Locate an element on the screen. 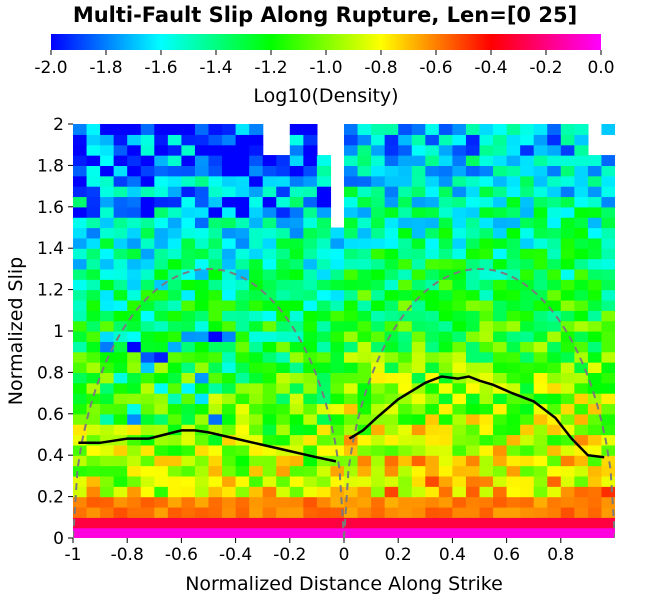 This screenshot has height=600, width=650. x-tick-label: -0.2 is located at coordinates (289, 555).